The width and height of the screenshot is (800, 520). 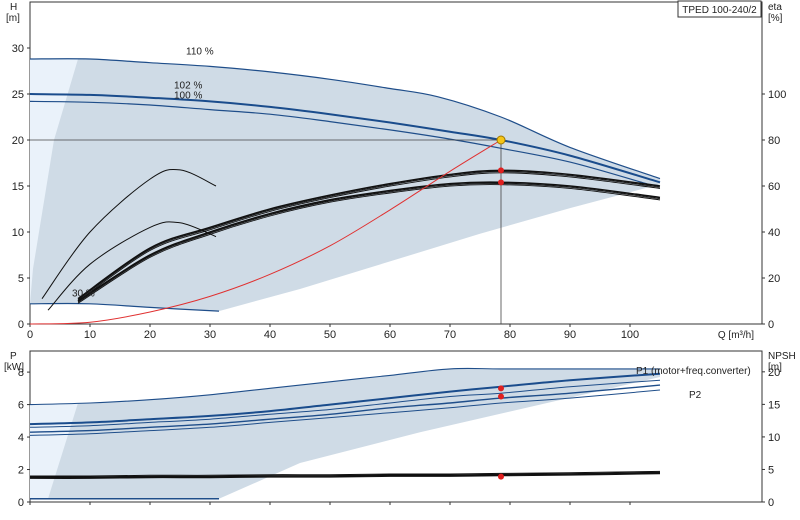 What do you see at coordinates (54, 181) in the screenshot?
I see `low-flow-region-top` at bounding box center [54, 181].